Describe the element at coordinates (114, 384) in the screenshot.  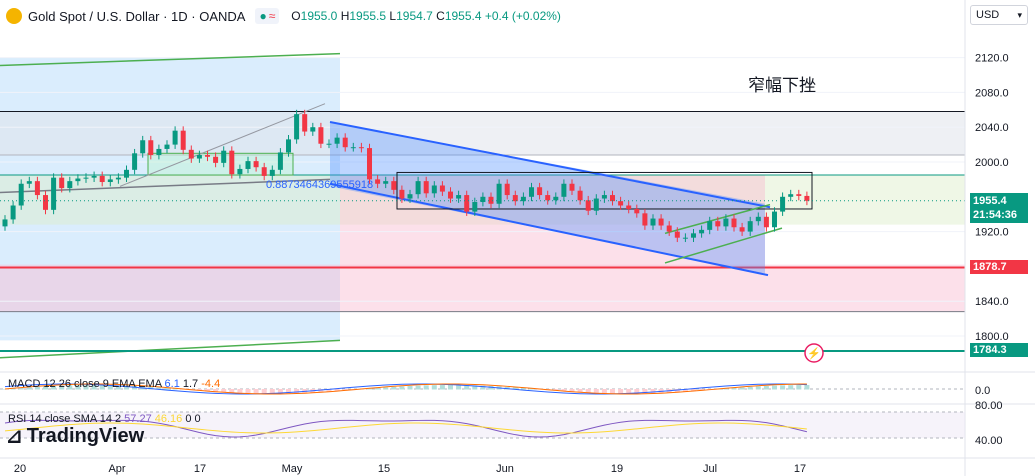
I see `macd-legend: MACD 12 26 close 9 EMA EMA 6.1 1.7 -4.4` at that location.